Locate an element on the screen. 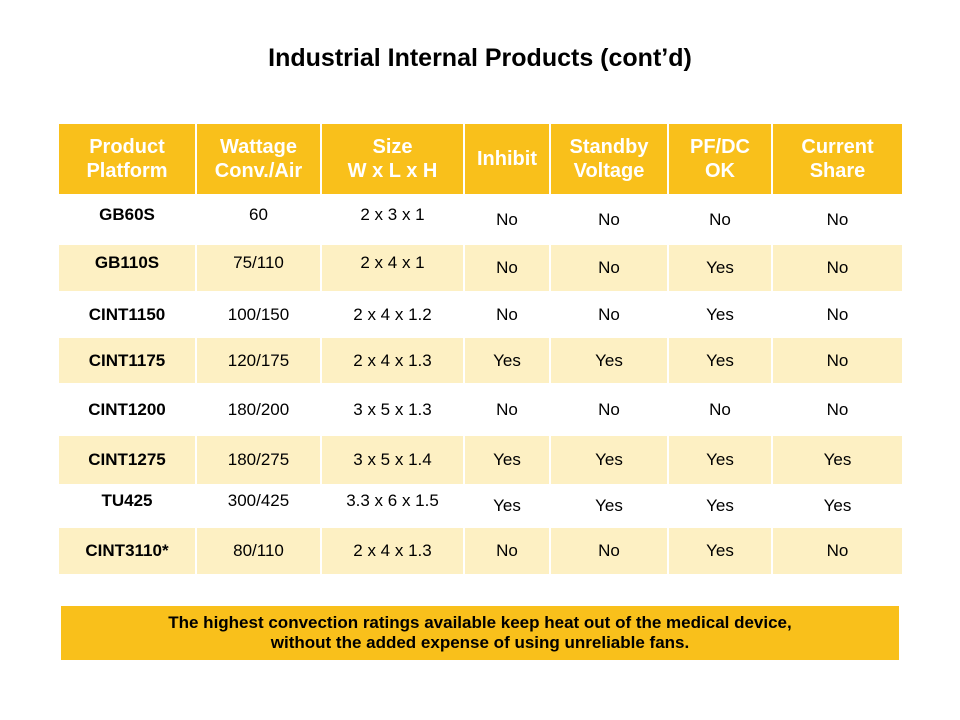 The image size is (960, 720). cell-platform: CINT1200 is located at coordinates (128, 409).